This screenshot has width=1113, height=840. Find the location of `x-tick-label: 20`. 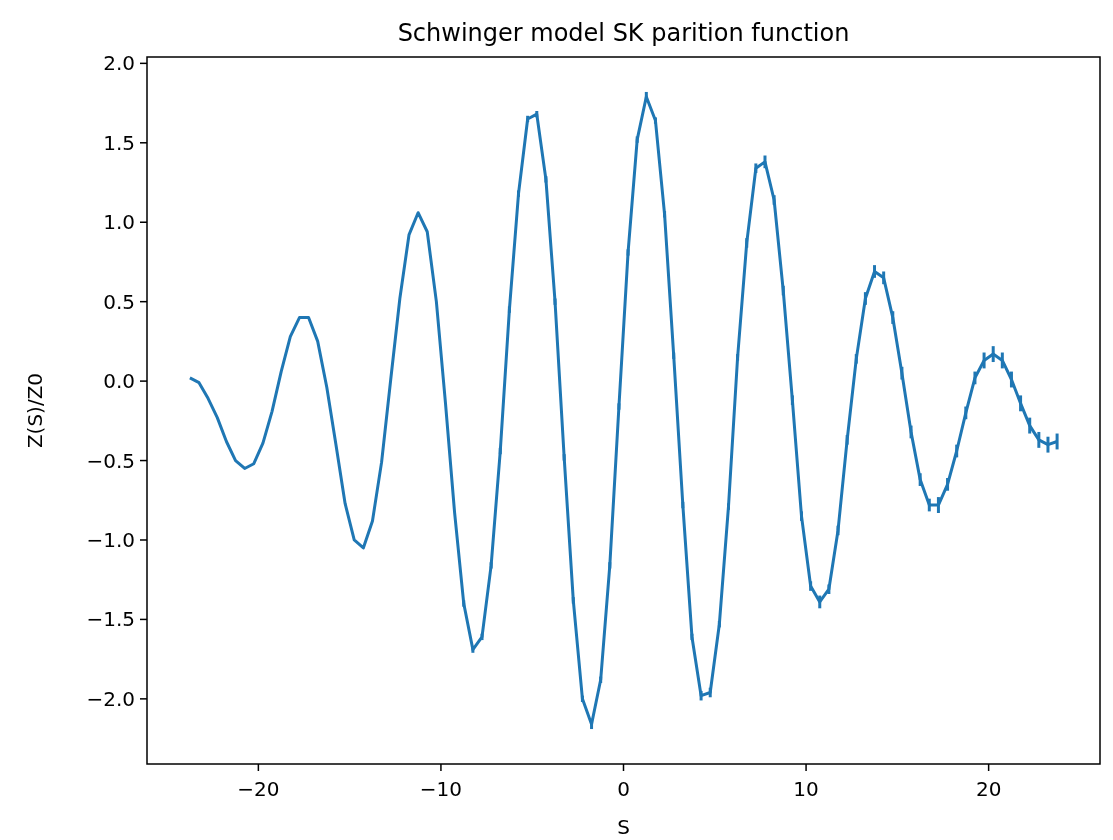

x-tick-label: 20 is located at coordinates (988, 789).